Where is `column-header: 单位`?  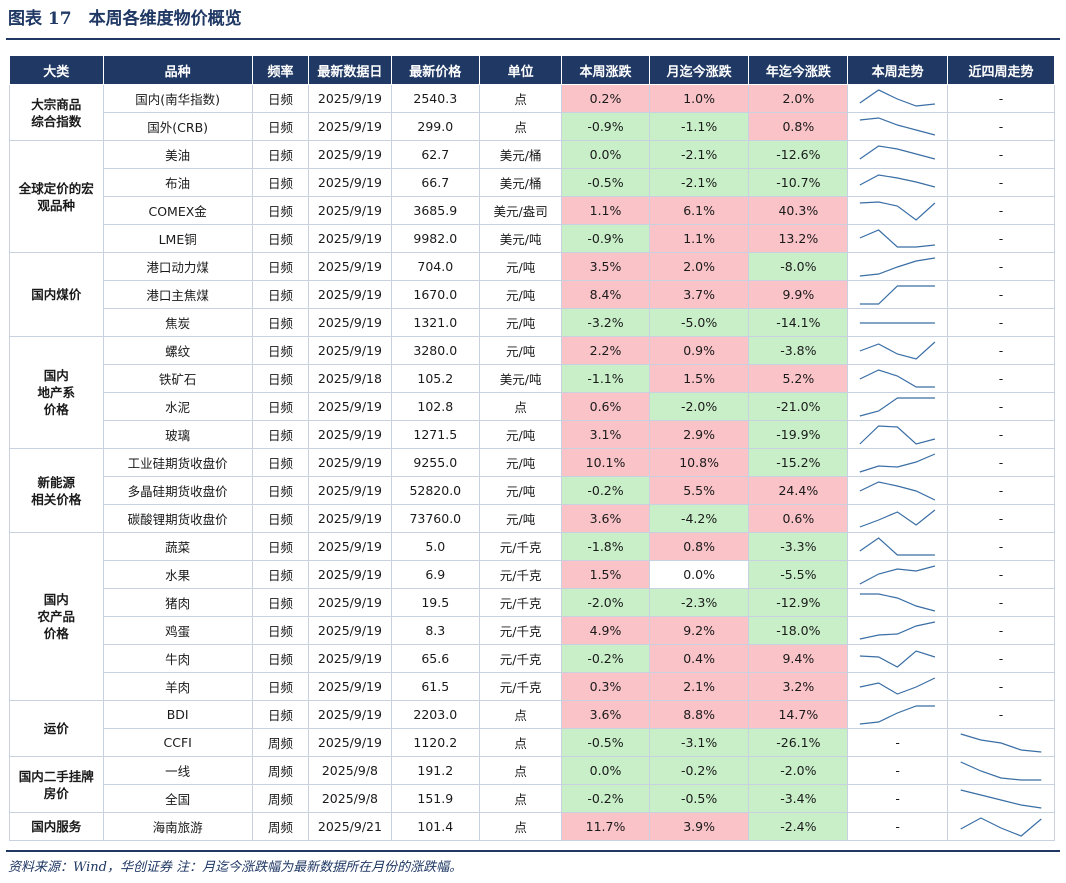
column-header: 单位 is located at coordinates (521, 70).